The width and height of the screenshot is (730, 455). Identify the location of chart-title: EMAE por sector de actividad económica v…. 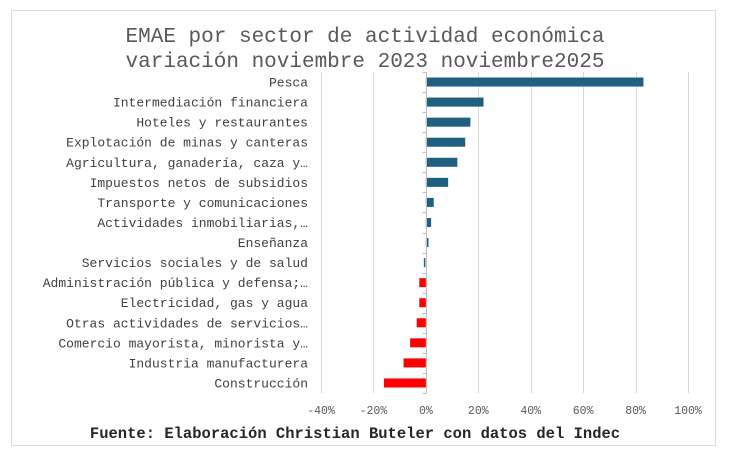
(365, 50).